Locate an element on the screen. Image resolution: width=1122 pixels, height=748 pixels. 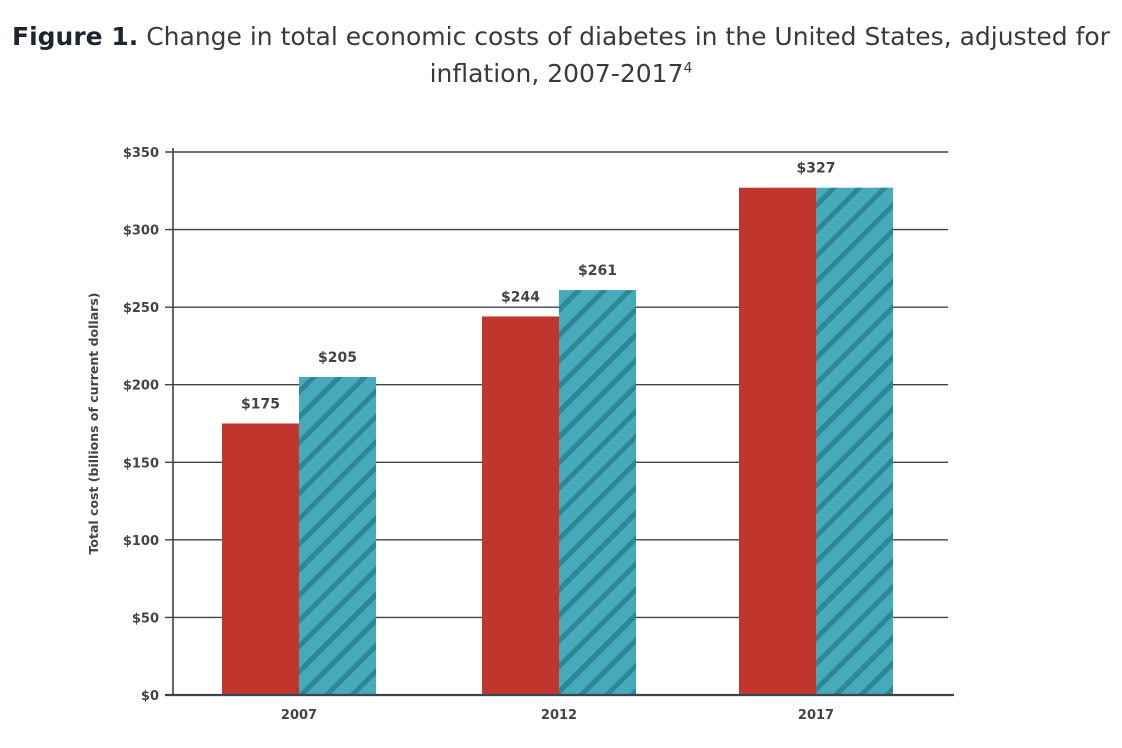
data-label: $244 is located at coordinates (520, 297).